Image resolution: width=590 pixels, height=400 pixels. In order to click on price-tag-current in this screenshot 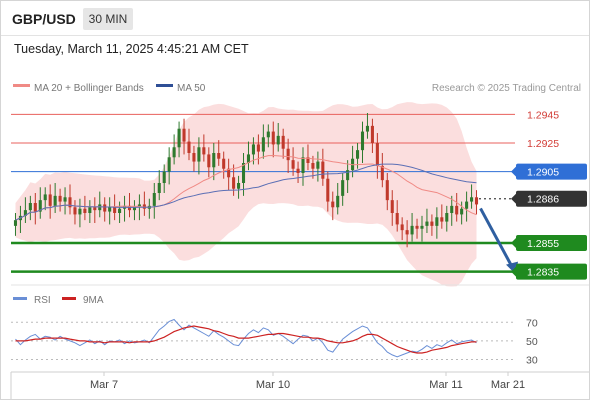, I will do `click(551, 198)`.